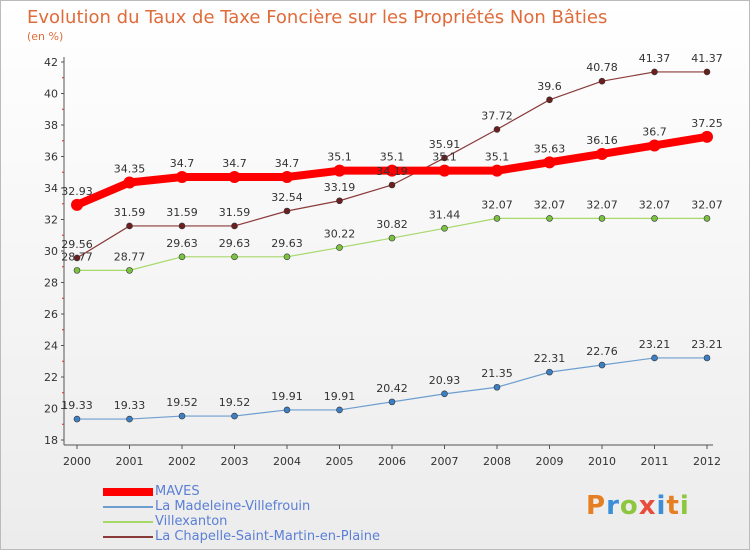  What do you see at coordinates (130, 461) in the screenshot?
I see `x-tick-label: 2001` at bounding box center [130, 461].